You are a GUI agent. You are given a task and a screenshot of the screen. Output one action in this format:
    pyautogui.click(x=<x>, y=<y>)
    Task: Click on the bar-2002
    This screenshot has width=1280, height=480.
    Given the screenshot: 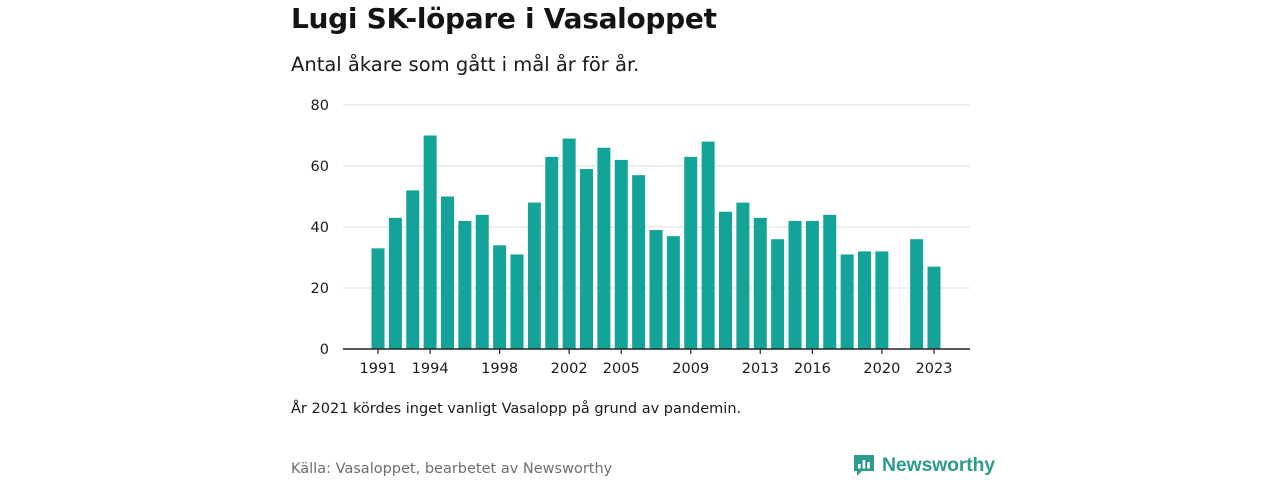 What is the action you would take?
    pyautogui.click(x=569, y=243)
    